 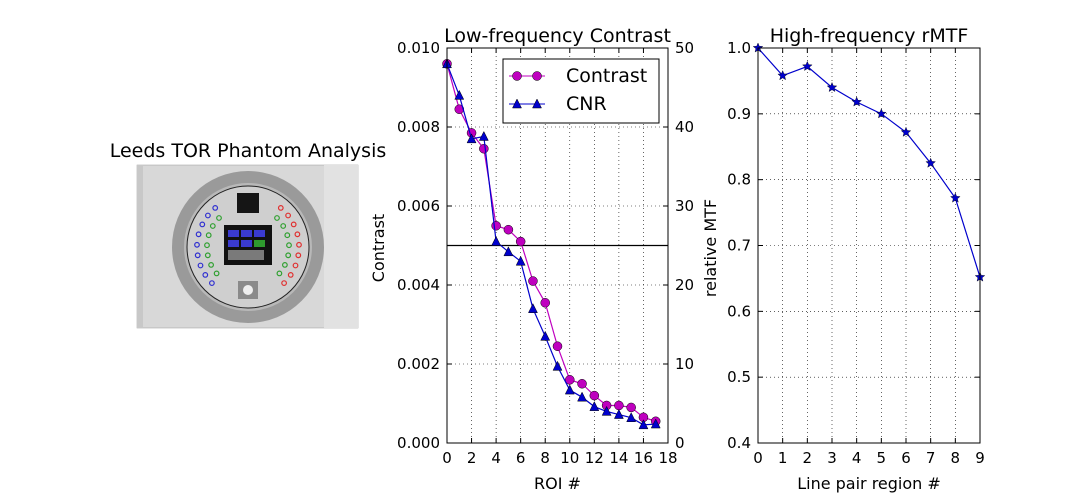 I want to click on c1-xtick-label: 6, so click(x=906, y=458).